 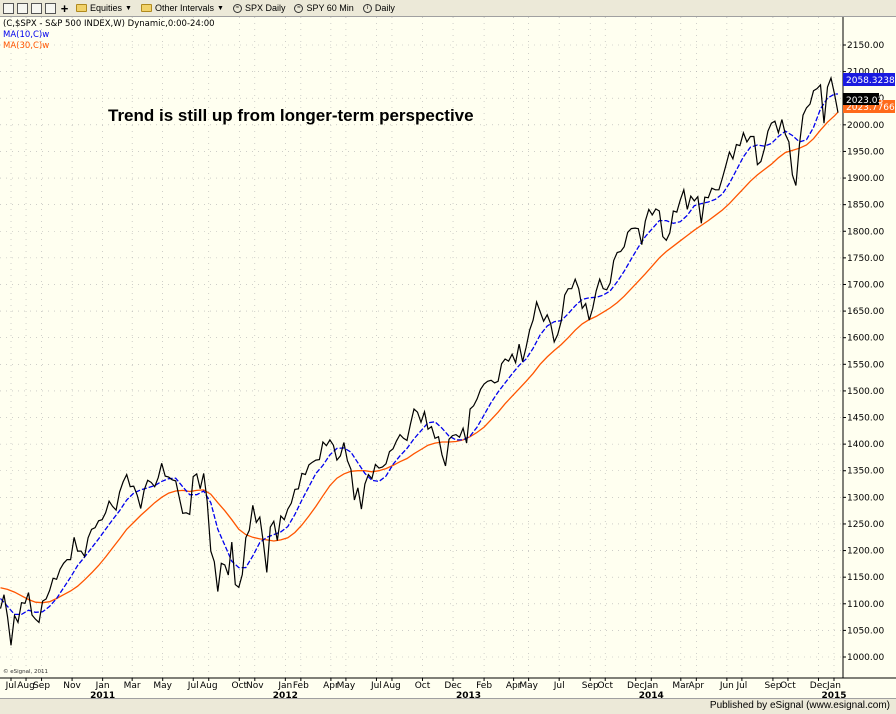 I want to click on other-intervals-label: Other Intervals, so click(x=184, y=8).